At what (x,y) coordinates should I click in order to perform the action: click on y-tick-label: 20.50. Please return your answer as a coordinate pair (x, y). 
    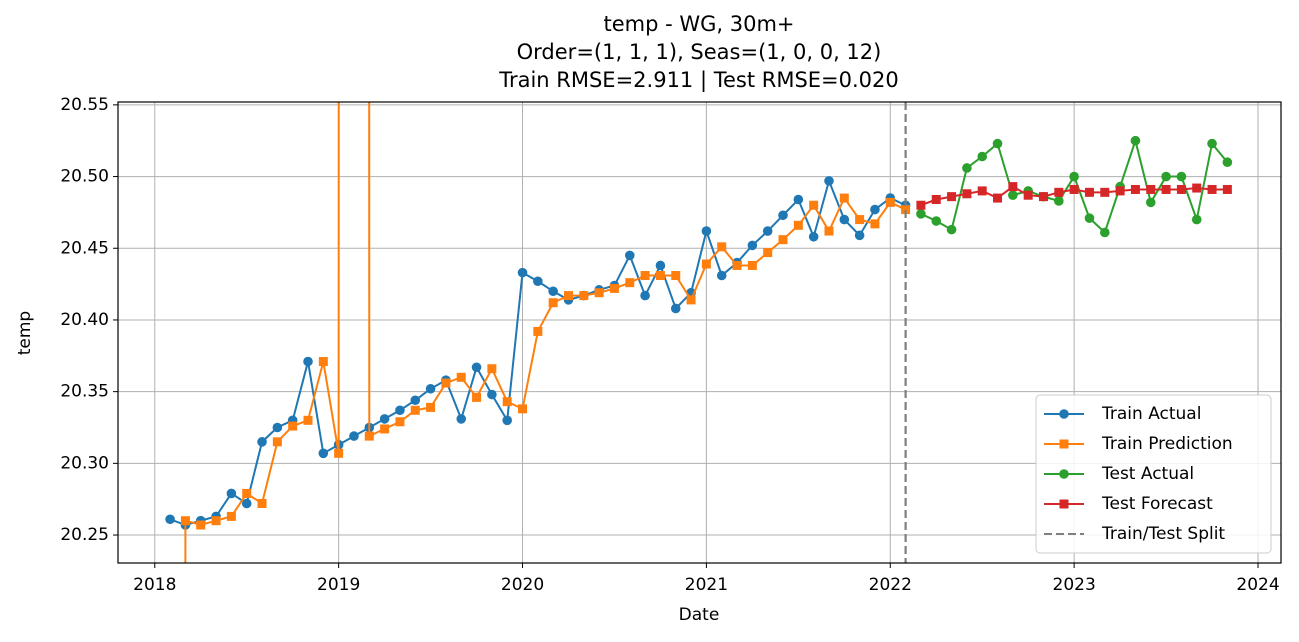
    Looking at the image, I should click on (84, 177).